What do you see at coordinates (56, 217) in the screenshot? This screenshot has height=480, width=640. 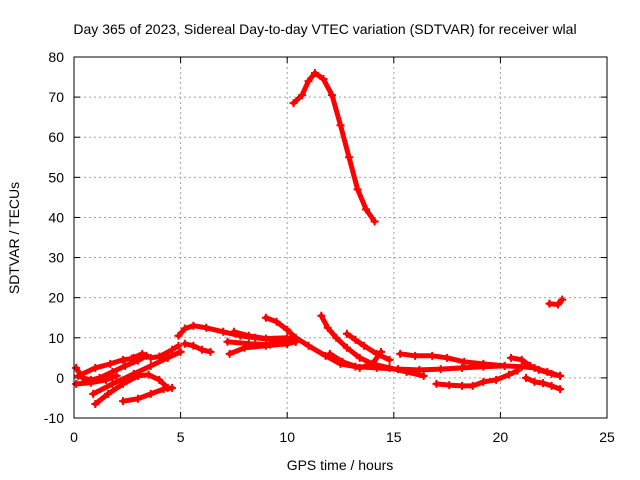 I see `y-tick-label: 40` at bounding box center [56, 217].